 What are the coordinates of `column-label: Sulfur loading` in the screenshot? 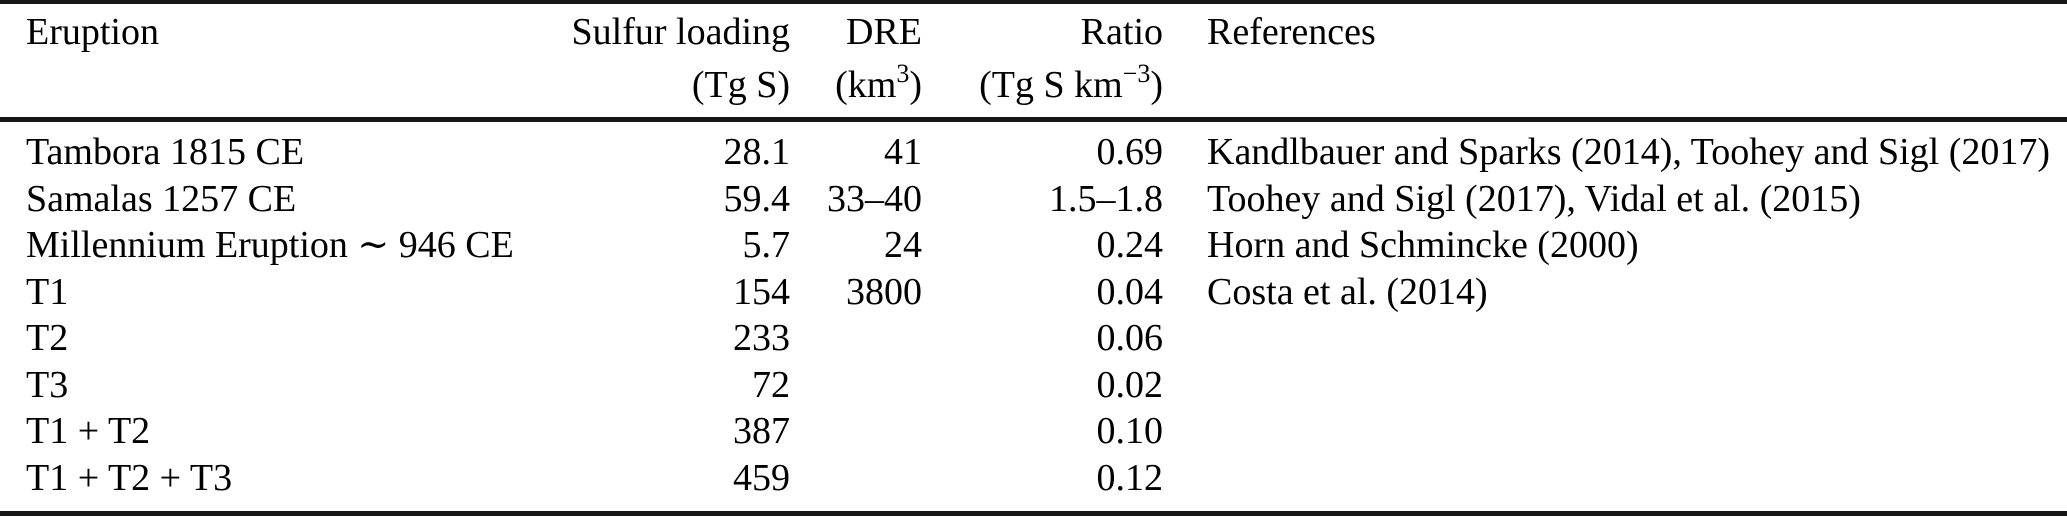 It's located at (680, 32).